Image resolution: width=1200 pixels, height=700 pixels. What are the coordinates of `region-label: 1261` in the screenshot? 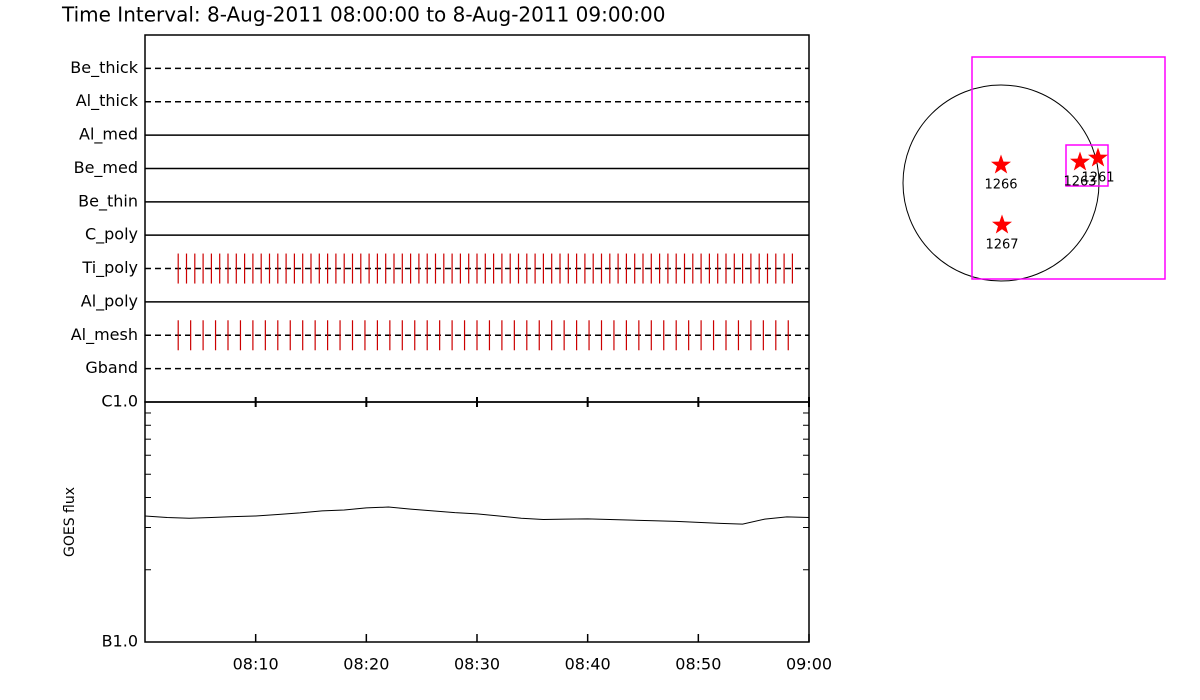 It's located at (1097, 178).